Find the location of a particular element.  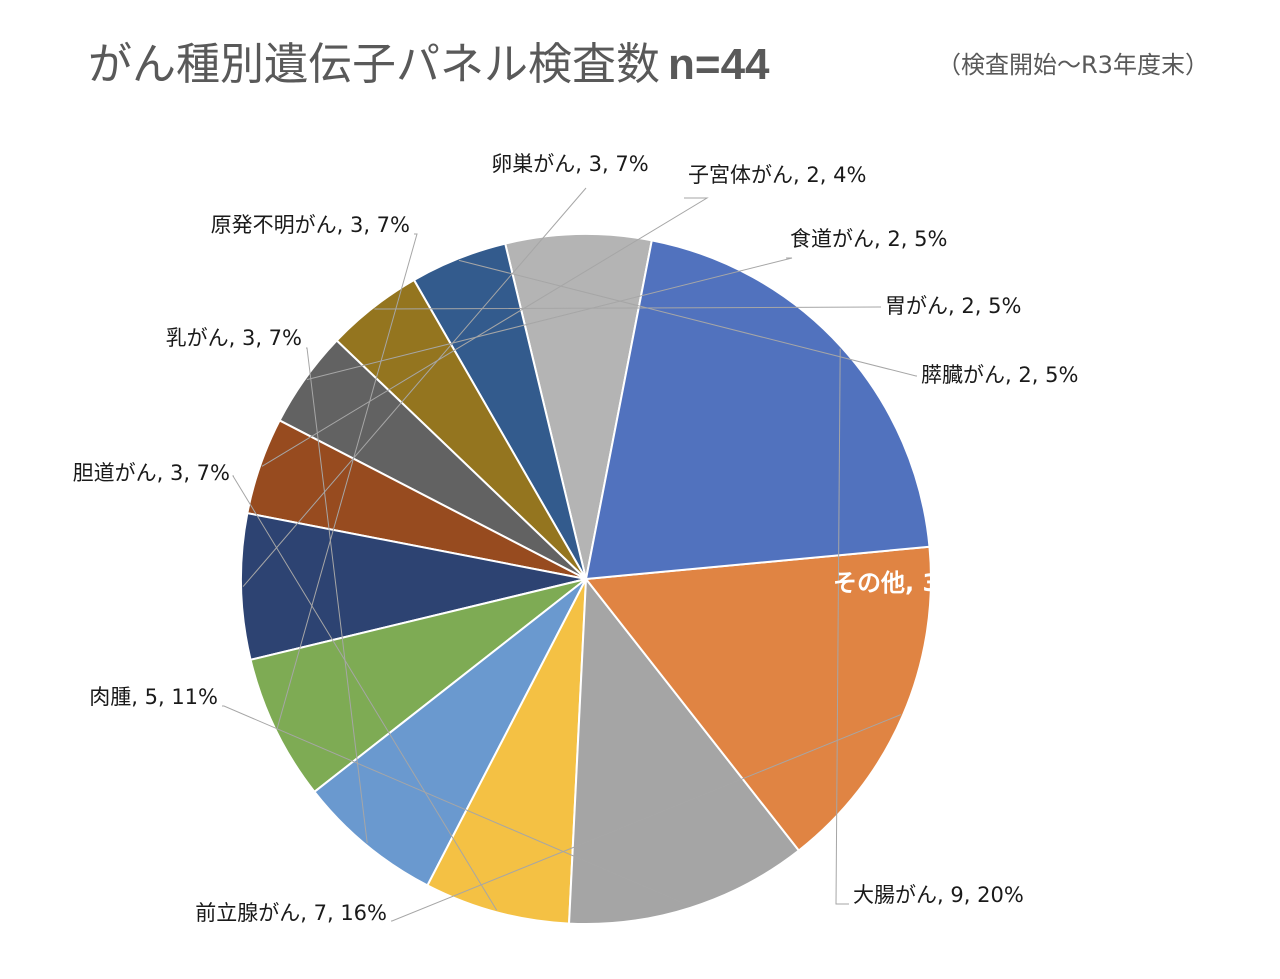

label-part: 11% is located at coordinates (194, 697).